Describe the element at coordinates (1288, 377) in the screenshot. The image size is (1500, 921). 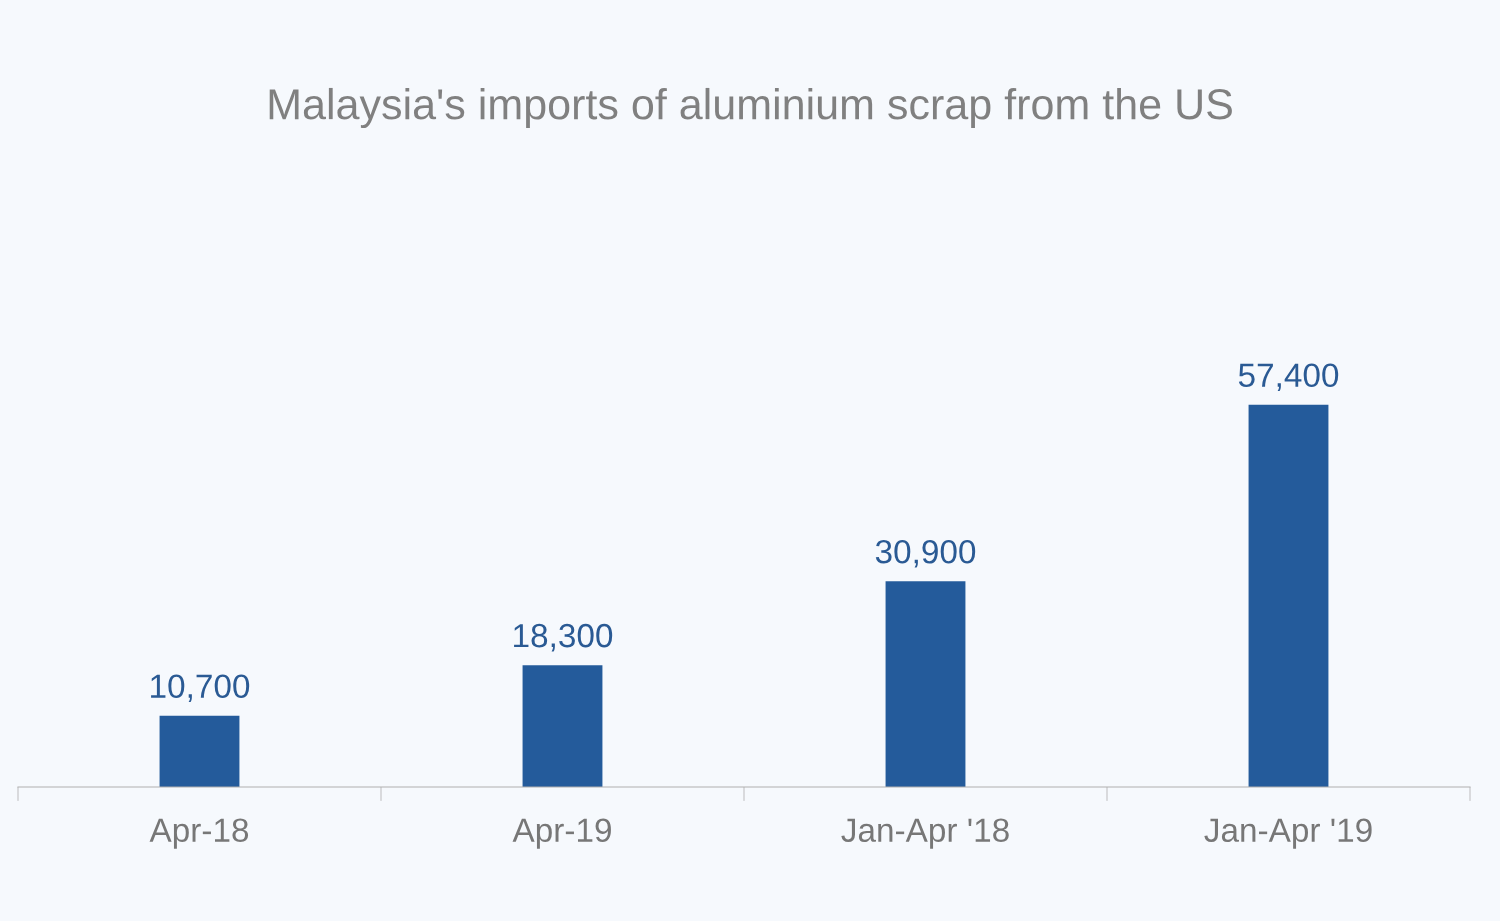
I see `data-label: 57,400` at that location.